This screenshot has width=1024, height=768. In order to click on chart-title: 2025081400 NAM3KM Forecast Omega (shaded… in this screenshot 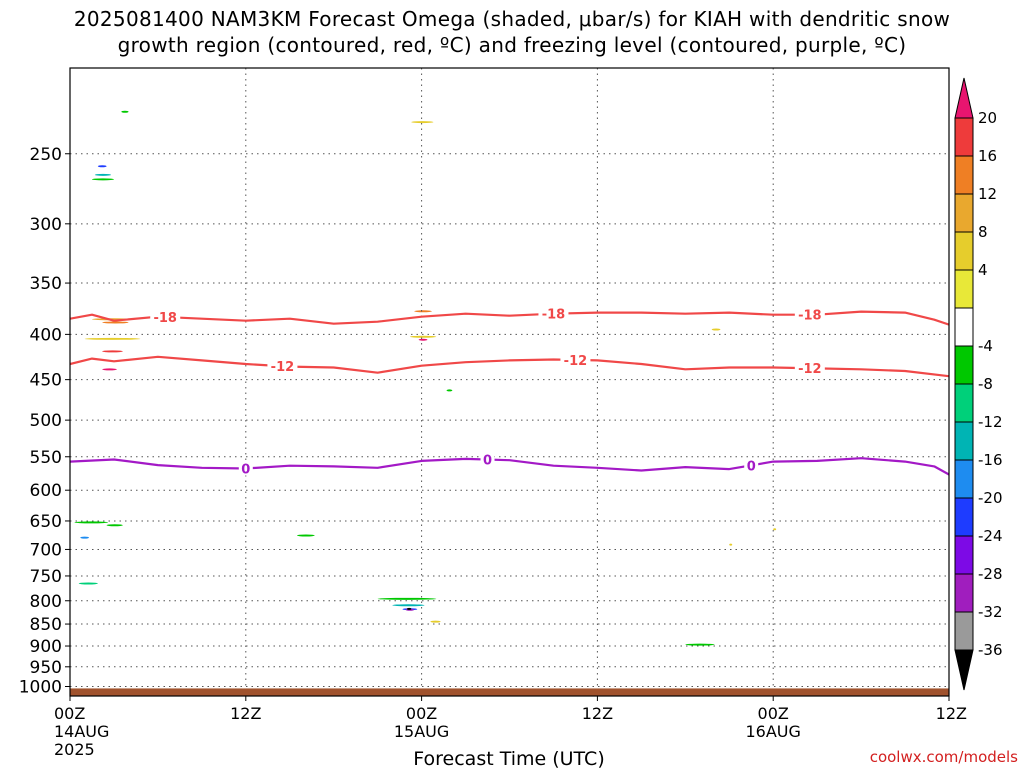, I will do `click(512, 32)`.